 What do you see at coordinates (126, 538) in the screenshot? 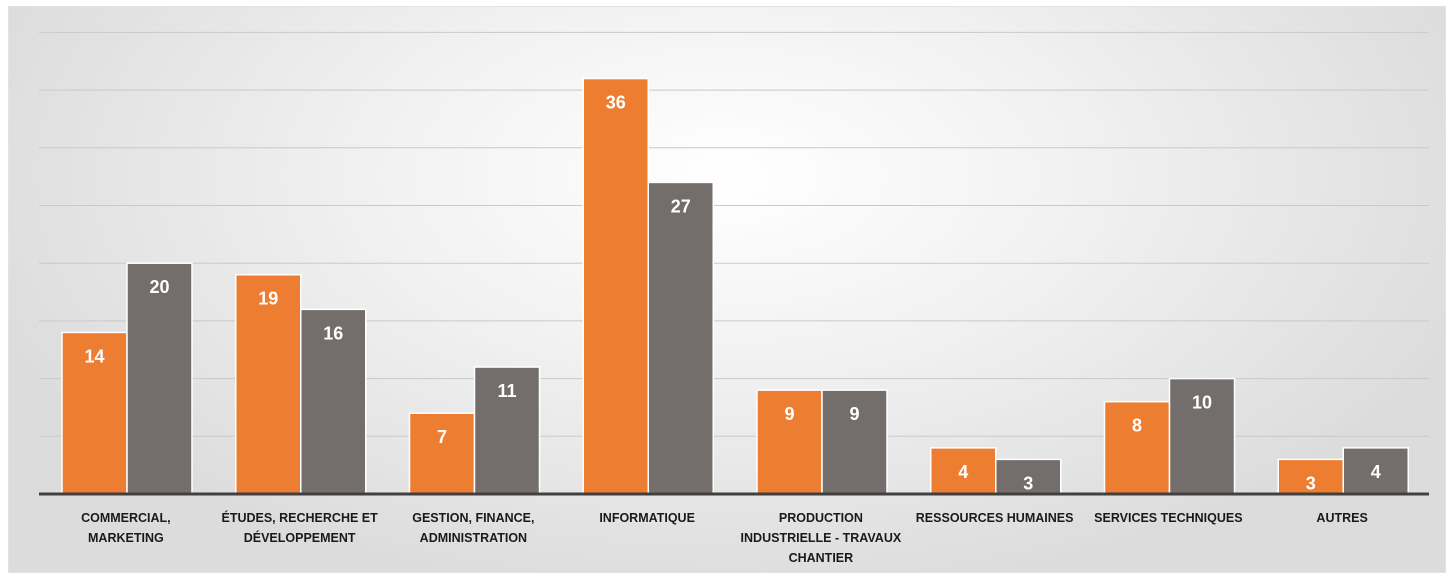
I see `category-label-line: MARKETING` at bounding box center [126, 538].